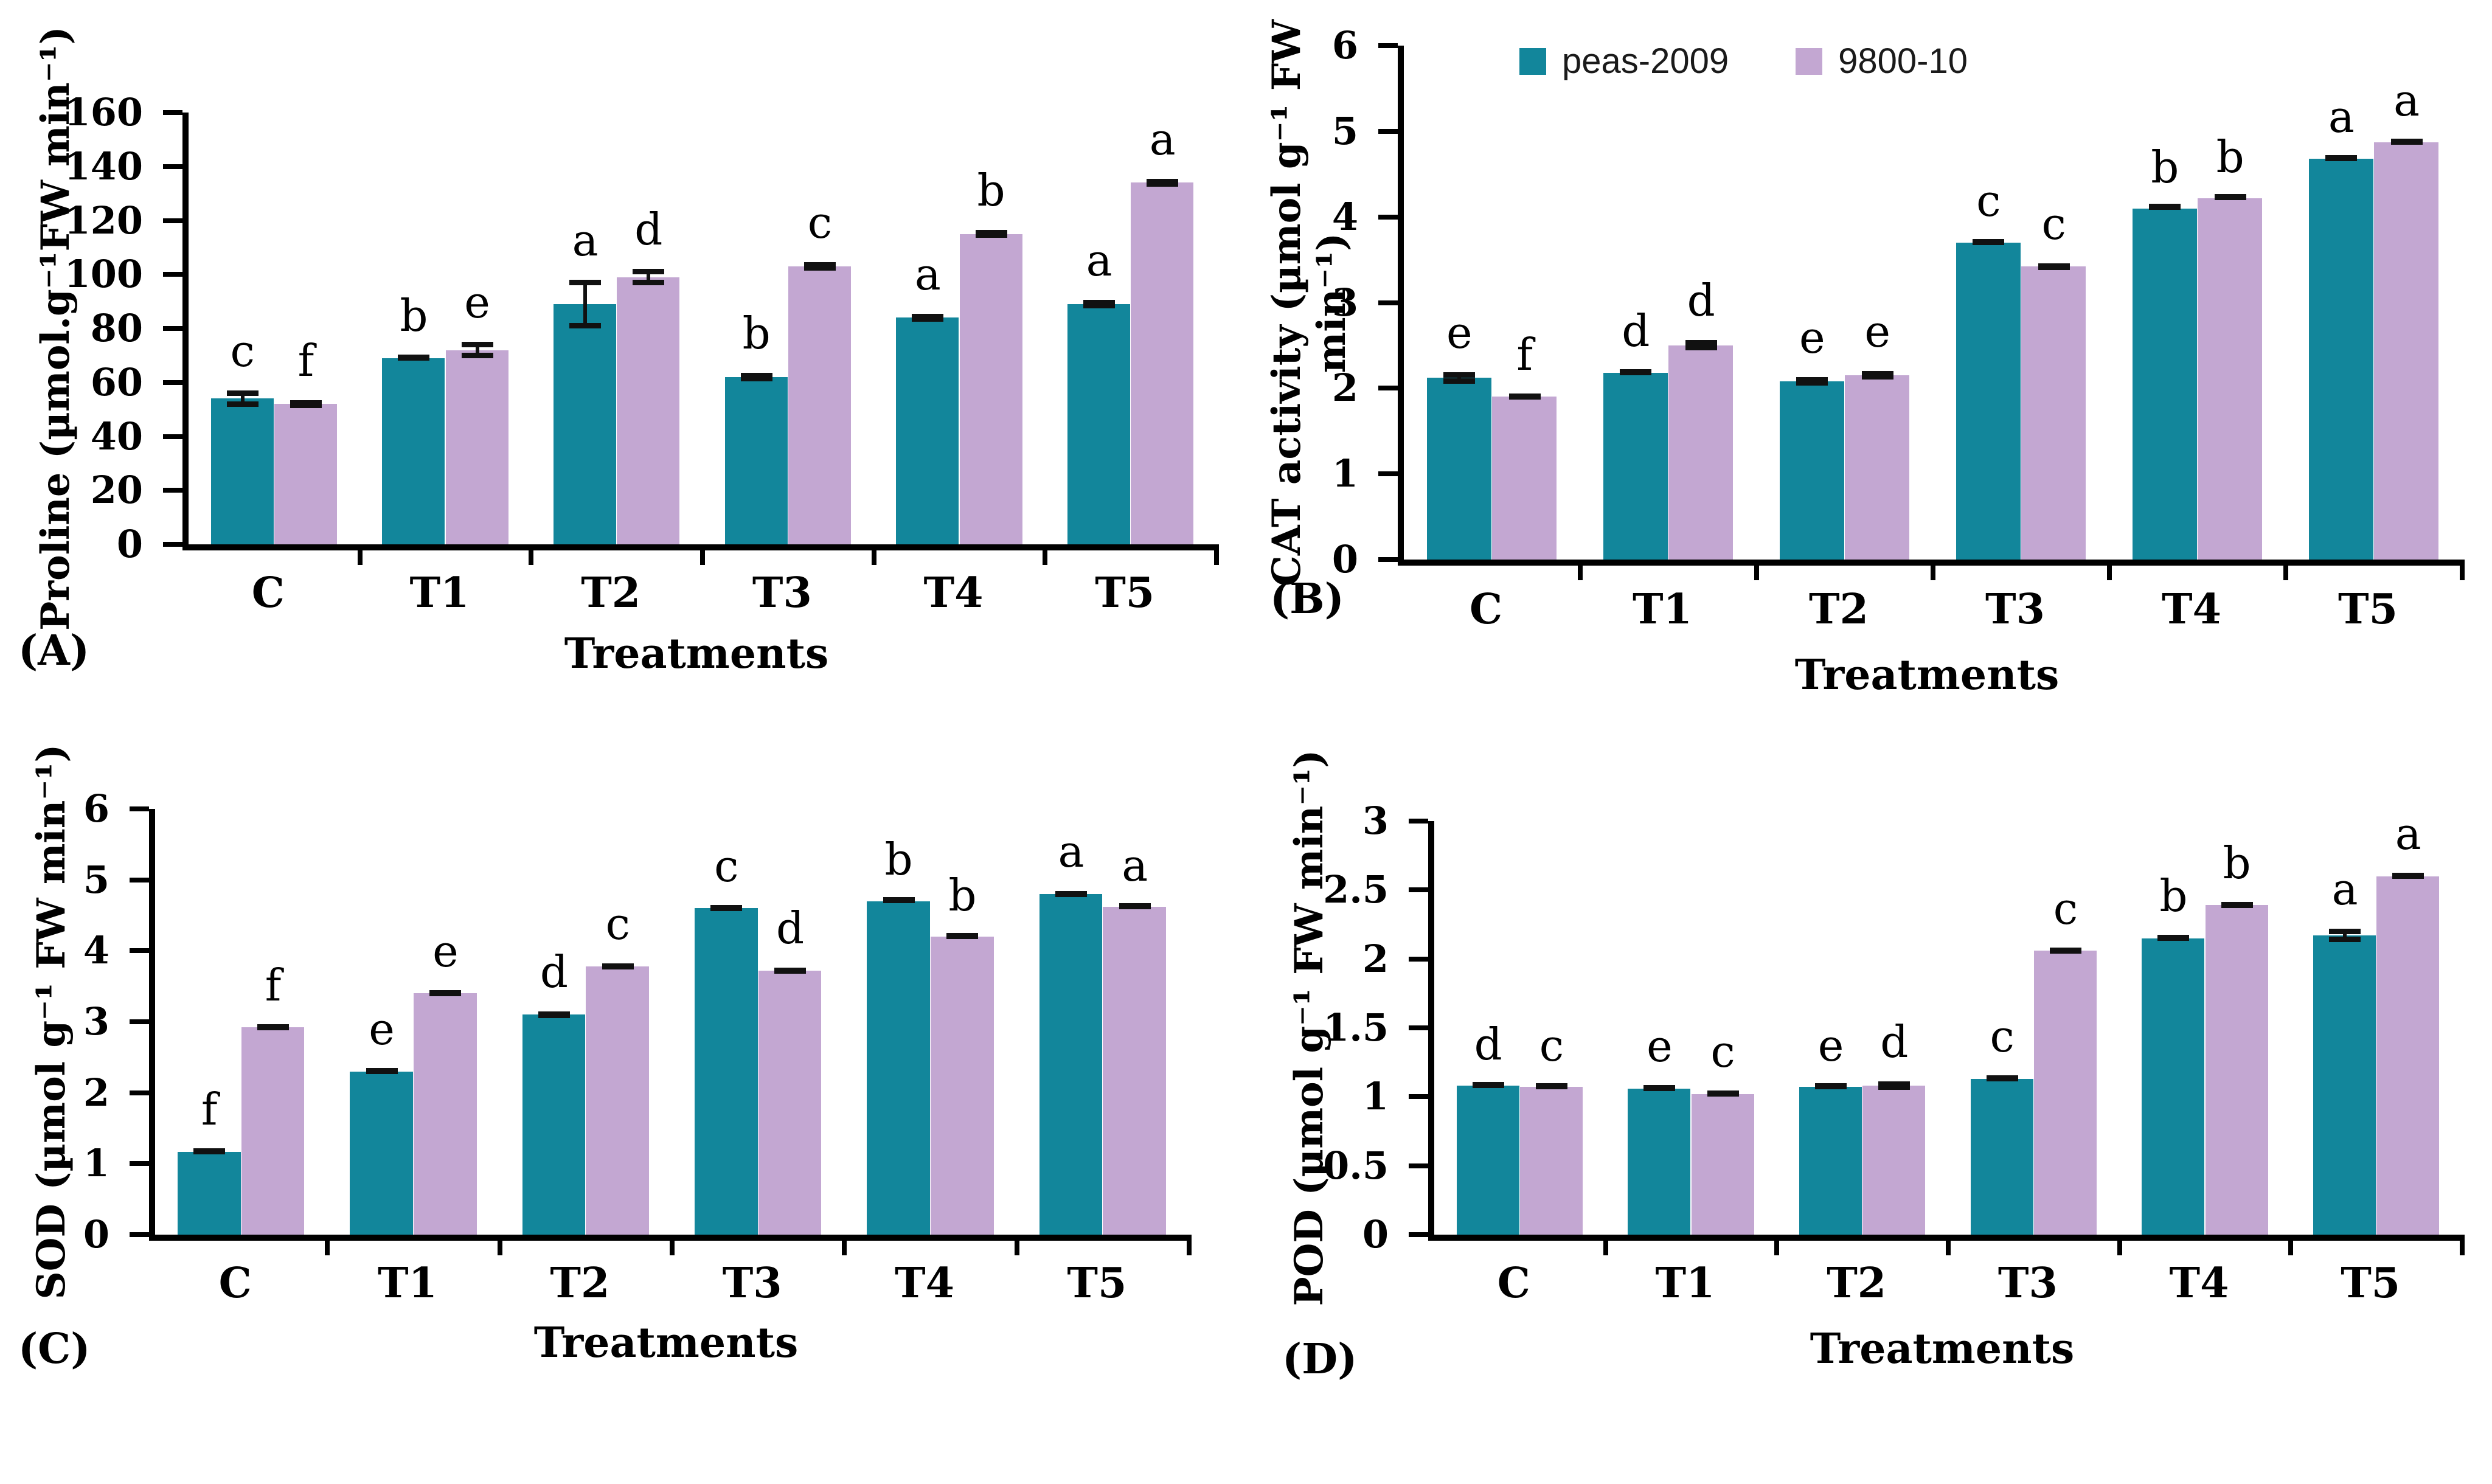 This screenshot has height=1484, width=2492. Describe the element at coordinates (116, 381) in the screenshot. I see `y-tick-label: 60` at that location.